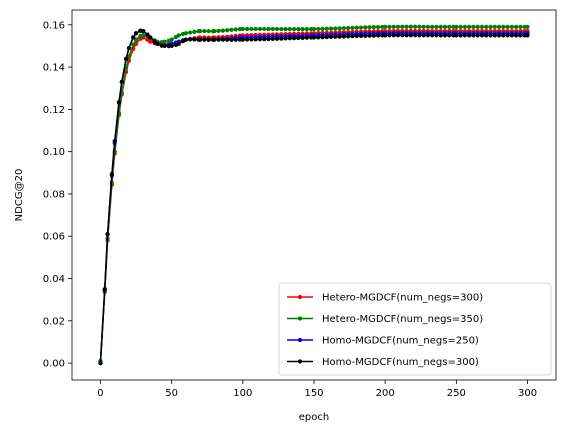  Describe the element at coordinates (400, 341) in the screenshot. I see `legend-label-2: Homo-MGDCF(num_negs=250)` at that location.